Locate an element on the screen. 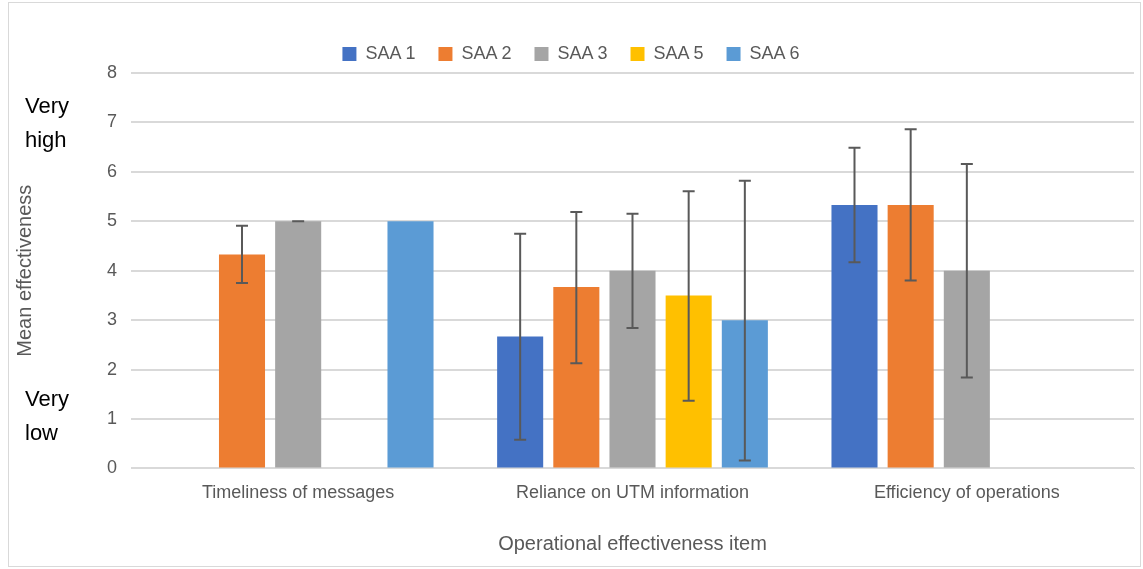 The image size is (1143, 569). legend-label: SAA 3 is located at coordinates (582, 52).